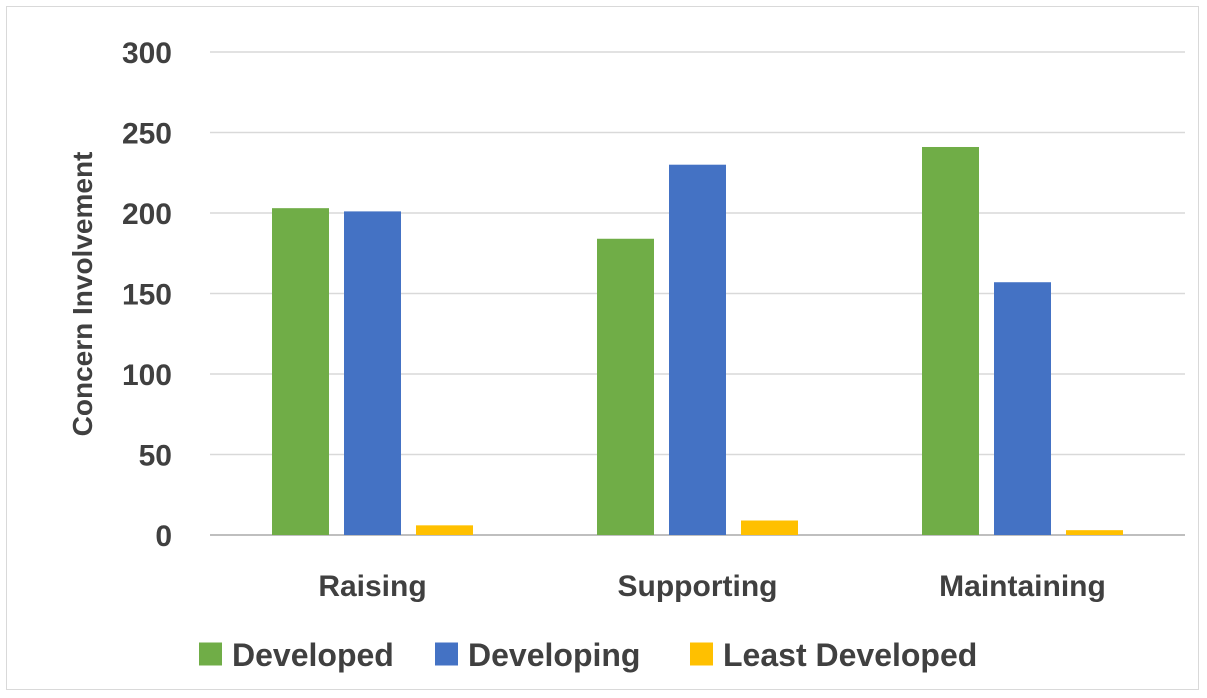 The image size is (1207, 698). I want to click on y-tick-labels: 0 50 100 150 200 250 300, so click(147, 295).